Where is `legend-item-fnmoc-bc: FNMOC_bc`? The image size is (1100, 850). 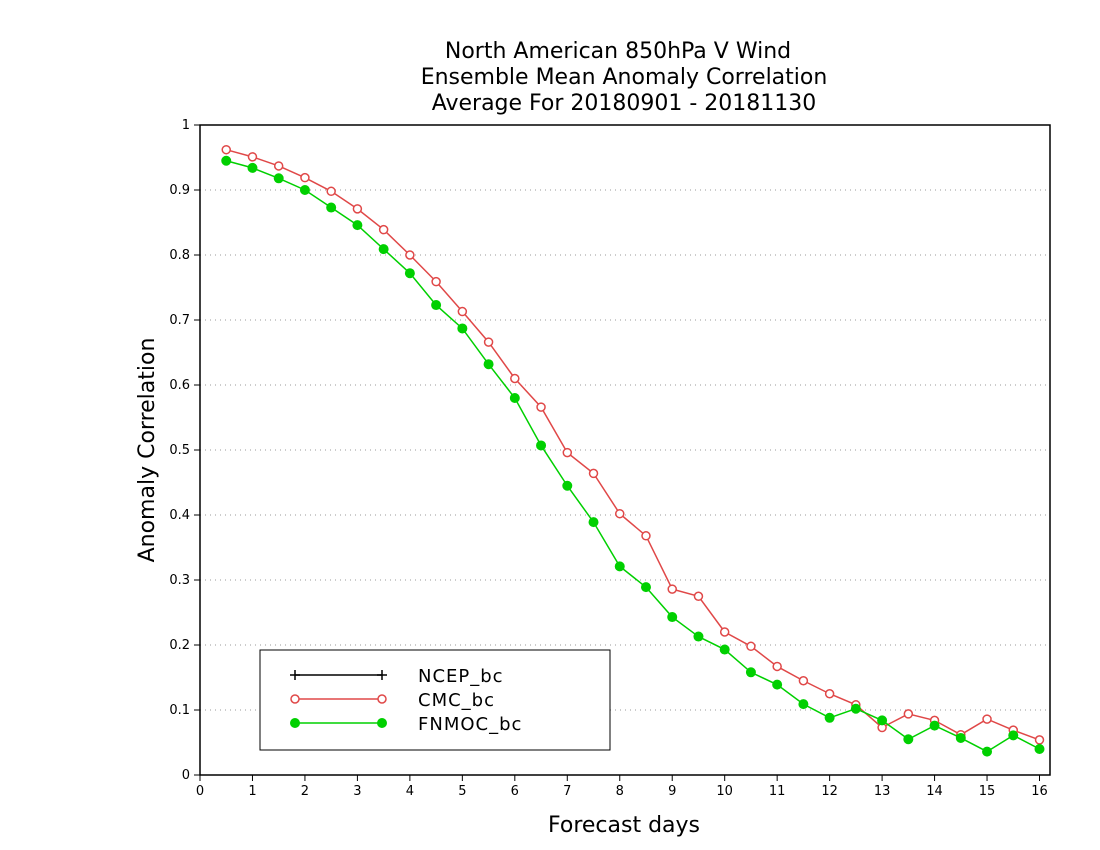
legend-item-fnmoc-bc: FNMOC_bc is located at coordinates (406, 724).